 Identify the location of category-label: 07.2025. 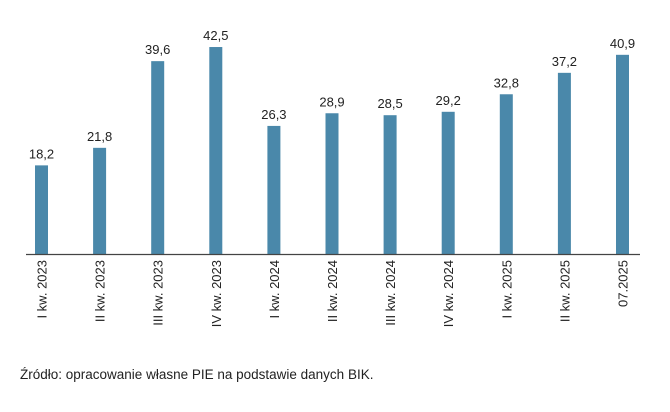
(623, 283).